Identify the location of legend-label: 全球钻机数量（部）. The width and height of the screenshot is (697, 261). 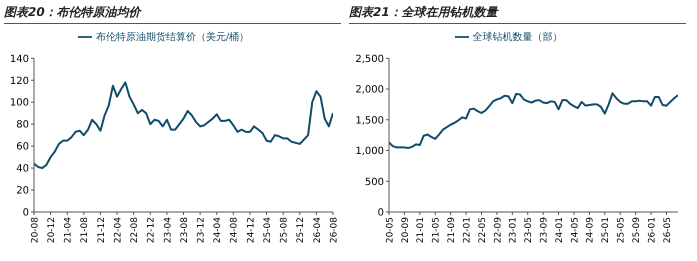
(517, 37).